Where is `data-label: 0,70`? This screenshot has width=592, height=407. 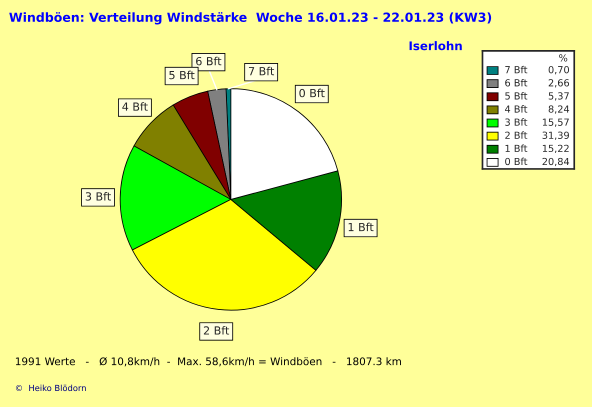
data-label: 0,70 is located at coordinates (559, 70).